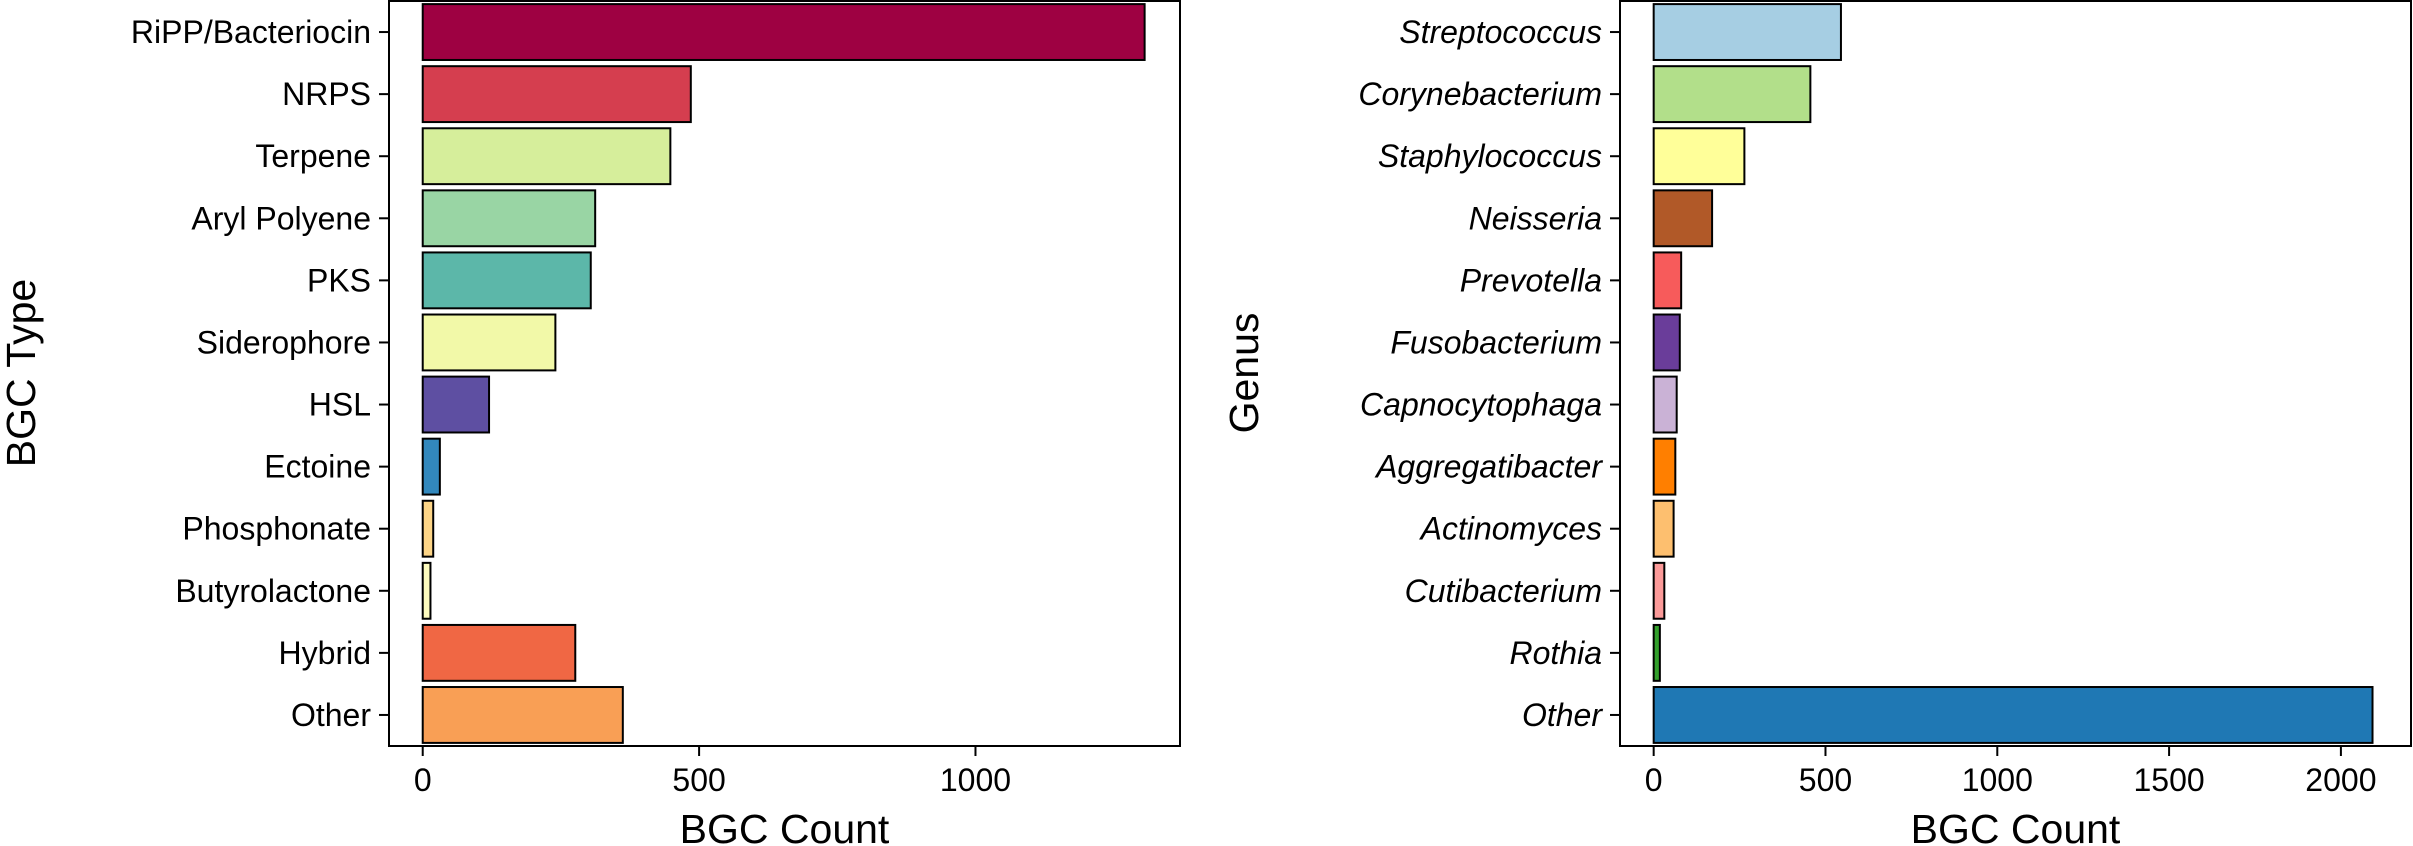 This screenshot has width=2413, height=846. What do you see at coordinates (2169, 780) in the screenshot?
I see `x-tick-label: 1500` at bounding box center [2169, 780].